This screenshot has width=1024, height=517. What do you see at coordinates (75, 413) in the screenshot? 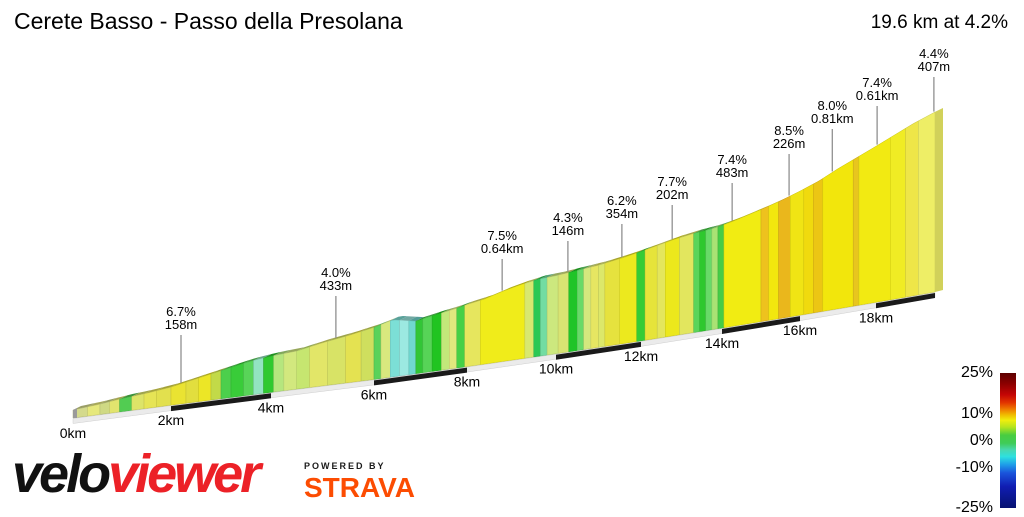
I see `profile-start-cap` at bounding box center [75, 413].